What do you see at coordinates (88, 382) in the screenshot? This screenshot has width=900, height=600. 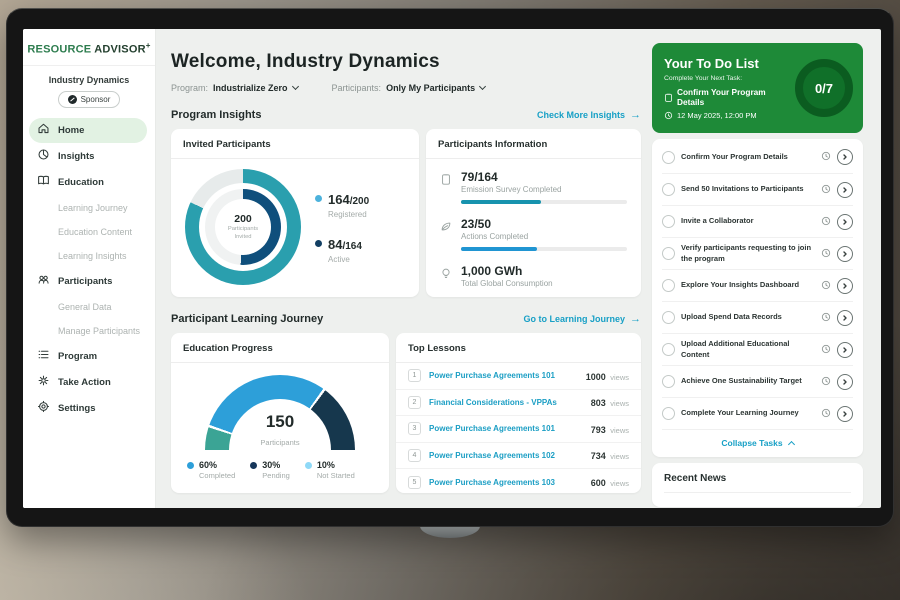 I see `sidebar-item-take-action: Take Action` at bounding box center [88, 382].